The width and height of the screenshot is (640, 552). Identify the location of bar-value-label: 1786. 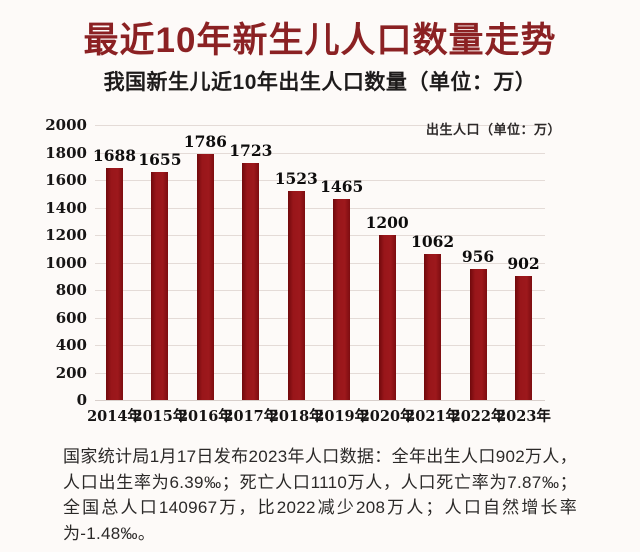
(205, 141).